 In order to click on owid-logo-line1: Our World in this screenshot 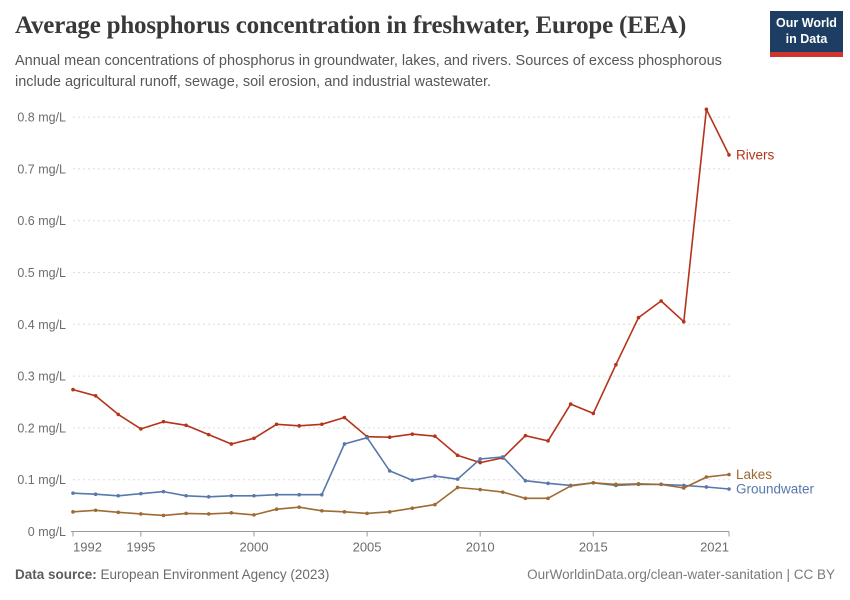, I will do `click(806, 22)`.